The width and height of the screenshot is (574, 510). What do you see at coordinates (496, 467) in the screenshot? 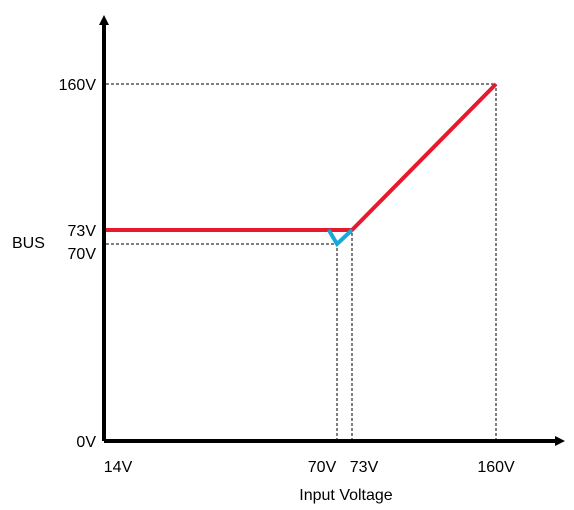
I see `x-tick-label-160: 160V` at bounding box center [496, 467].